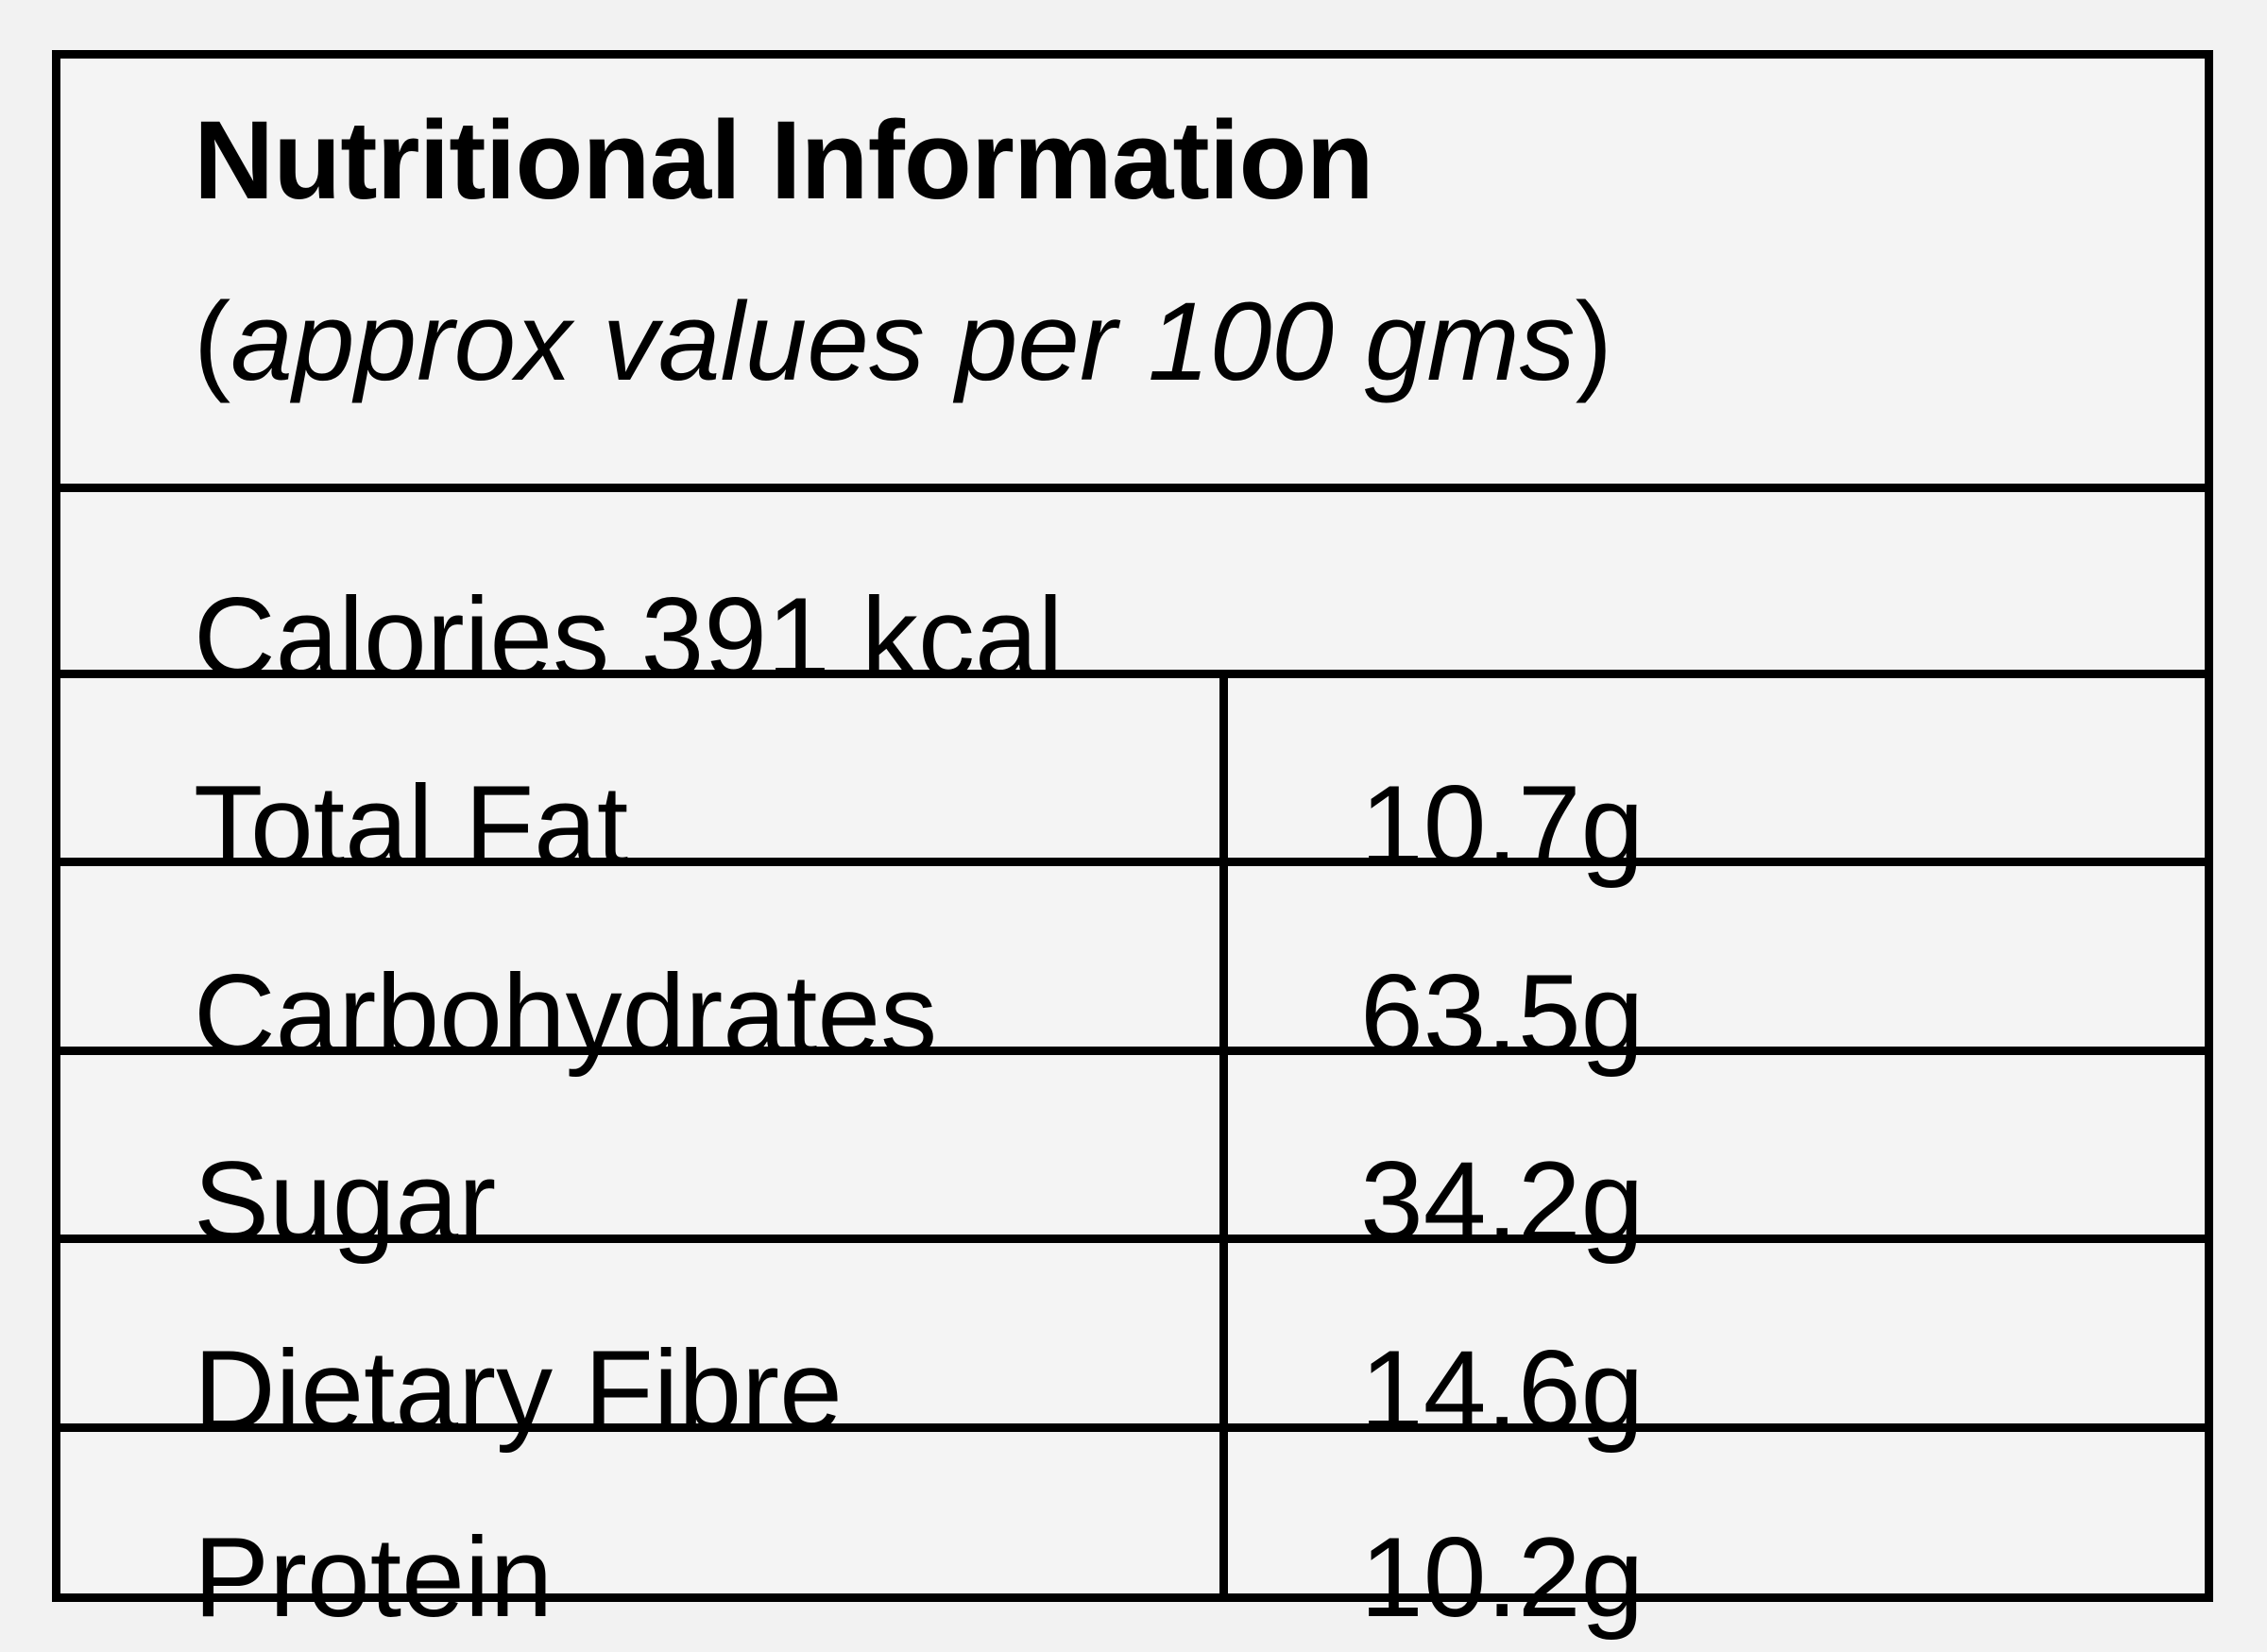  What do you see at coordinates (1132, 488) in the screenshot?
I see `header-divider` at bounding box center [1132, 488].